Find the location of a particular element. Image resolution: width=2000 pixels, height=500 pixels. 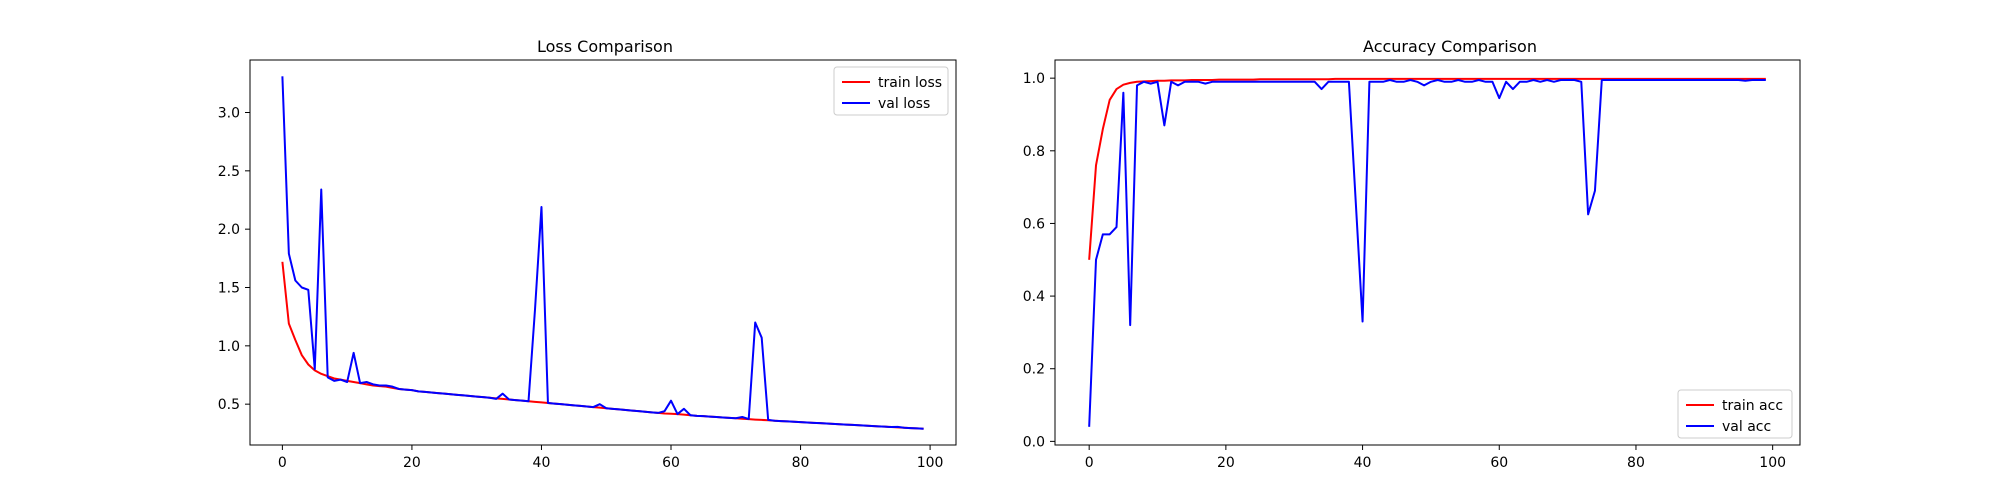

accuracy-x-tick-label: 40 is located at coordinates (1363, 463).